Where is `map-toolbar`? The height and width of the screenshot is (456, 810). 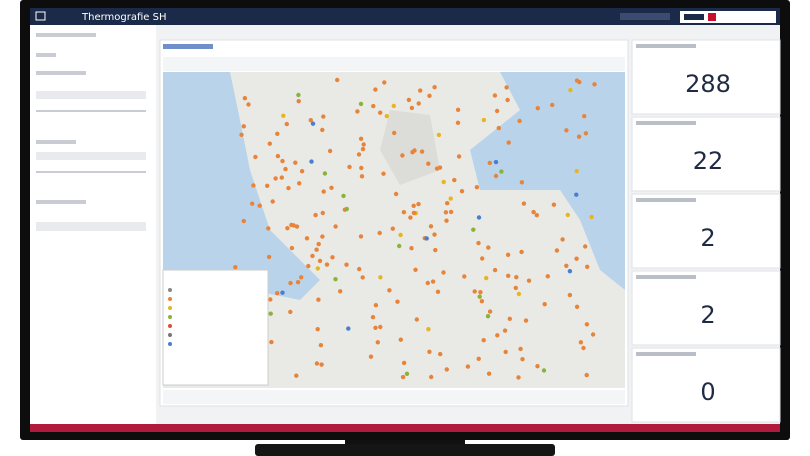 map-toolbar is located at coordinates (394, 64).